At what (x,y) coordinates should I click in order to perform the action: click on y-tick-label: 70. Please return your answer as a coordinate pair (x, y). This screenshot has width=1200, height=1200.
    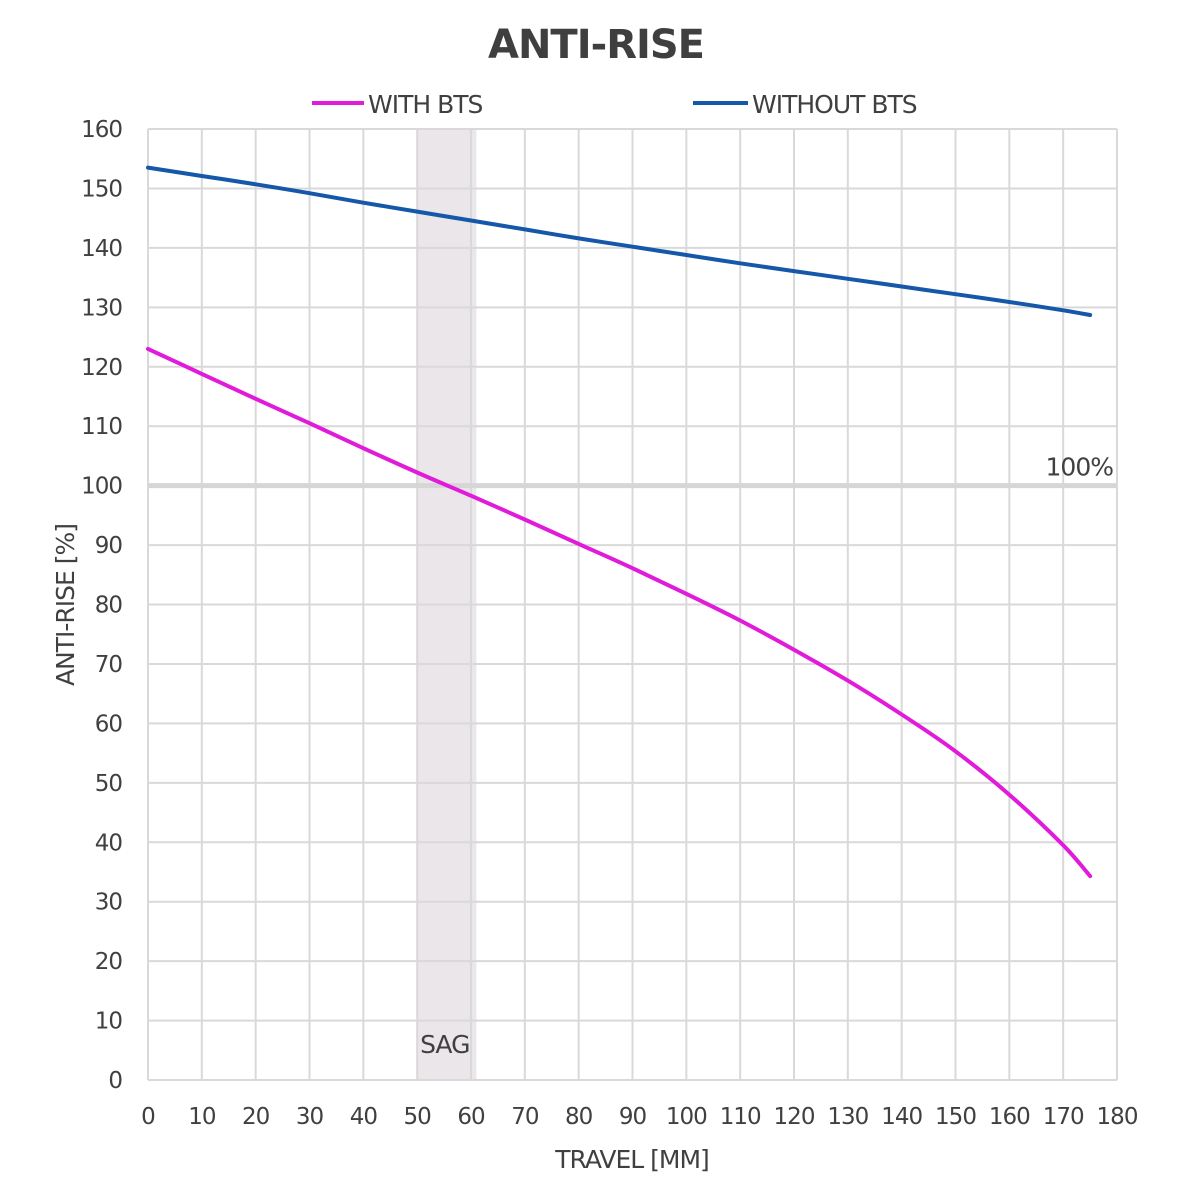
    Looking at the image, I should click on (109, 665).